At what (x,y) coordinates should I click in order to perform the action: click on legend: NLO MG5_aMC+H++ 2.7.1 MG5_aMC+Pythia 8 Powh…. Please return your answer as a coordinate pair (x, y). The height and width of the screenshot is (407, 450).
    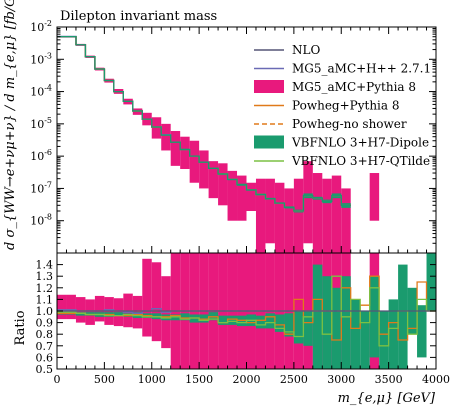
    Looking at the image, I should click on (342, 105).